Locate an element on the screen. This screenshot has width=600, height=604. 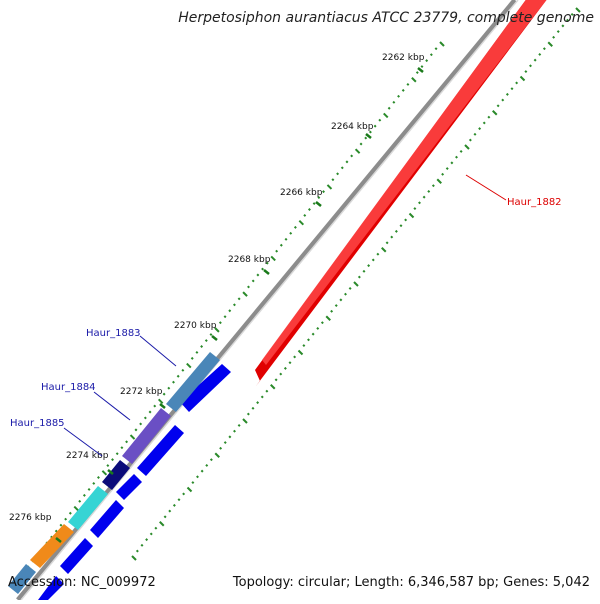
gene-label-haur-1885: Haur_1885 is located at coordinates (37, 423).